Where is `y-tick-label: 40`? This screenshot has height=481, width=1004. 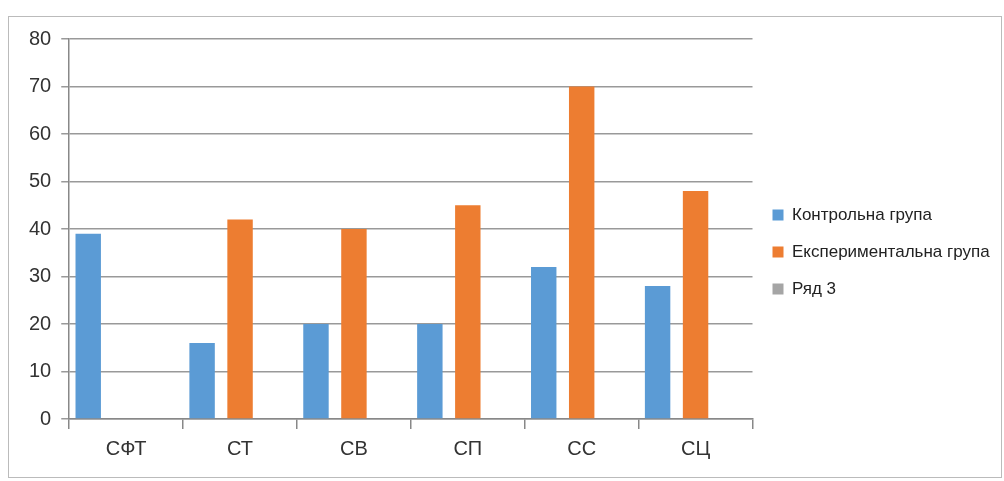
y-tick-label: 40 is located at coordinates (40, 227).